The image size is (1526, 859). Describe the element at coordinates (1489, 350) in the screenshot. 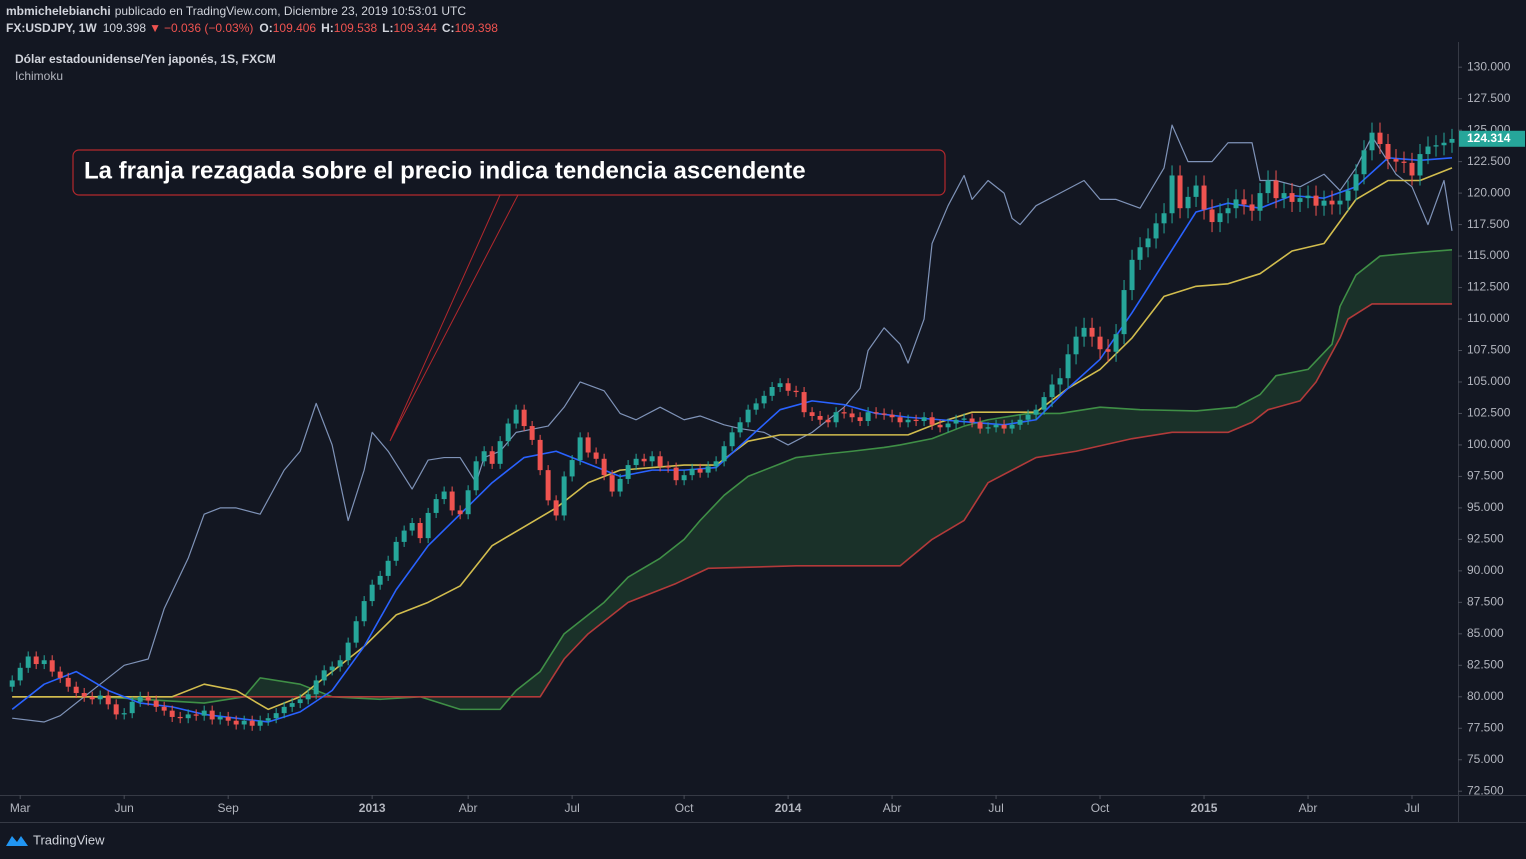

I see `y-tick-label: 107.500` at that location.